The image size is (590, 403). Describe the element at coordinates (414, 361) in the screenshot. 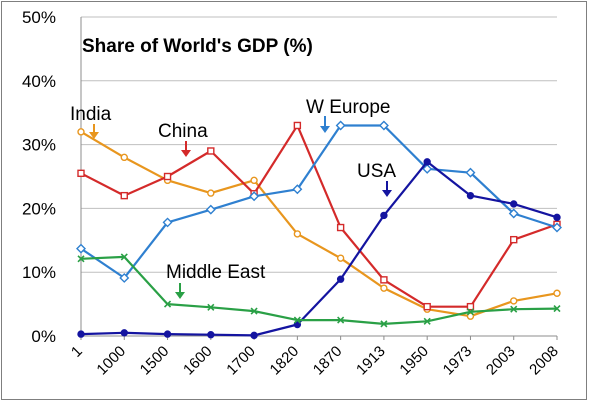

I see `x-tick-label: 1950` at that location.